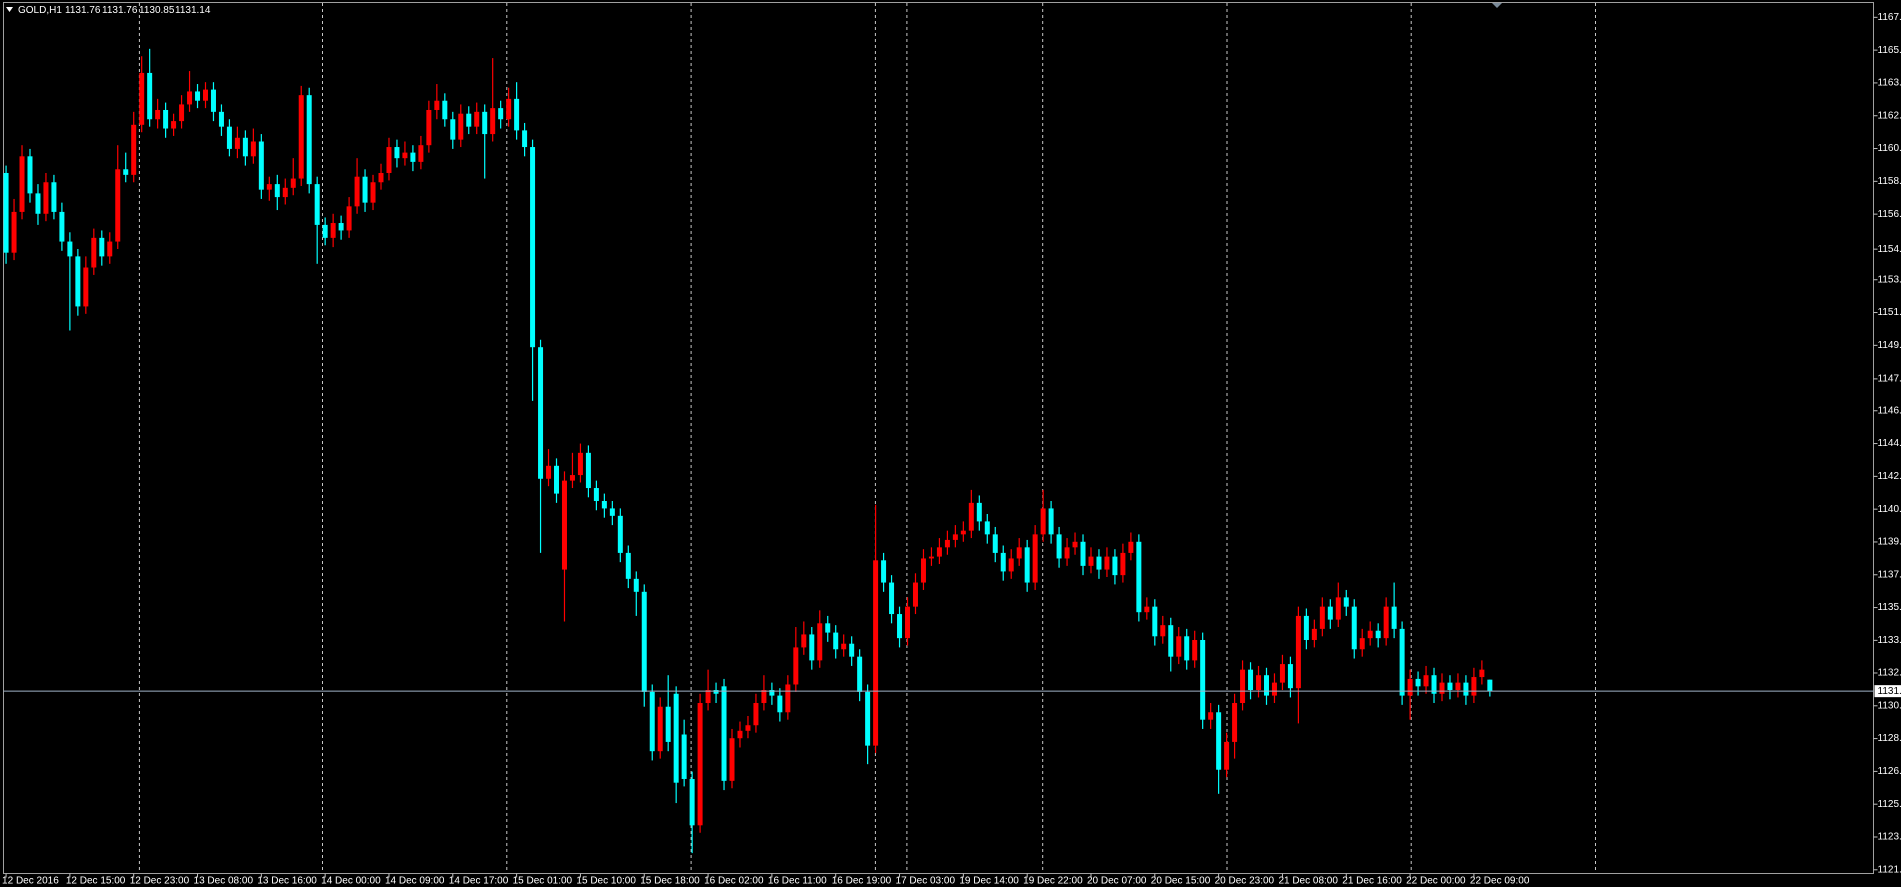 The image size is (1901, 887). I want to click on y-tick-label: 1121., so click(1889, 869).